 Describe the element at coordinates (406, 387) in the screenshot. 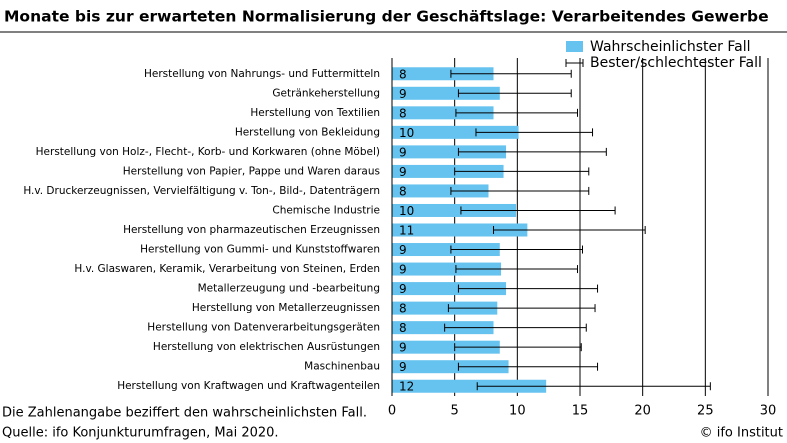

I see `value-label: 12` at that location.